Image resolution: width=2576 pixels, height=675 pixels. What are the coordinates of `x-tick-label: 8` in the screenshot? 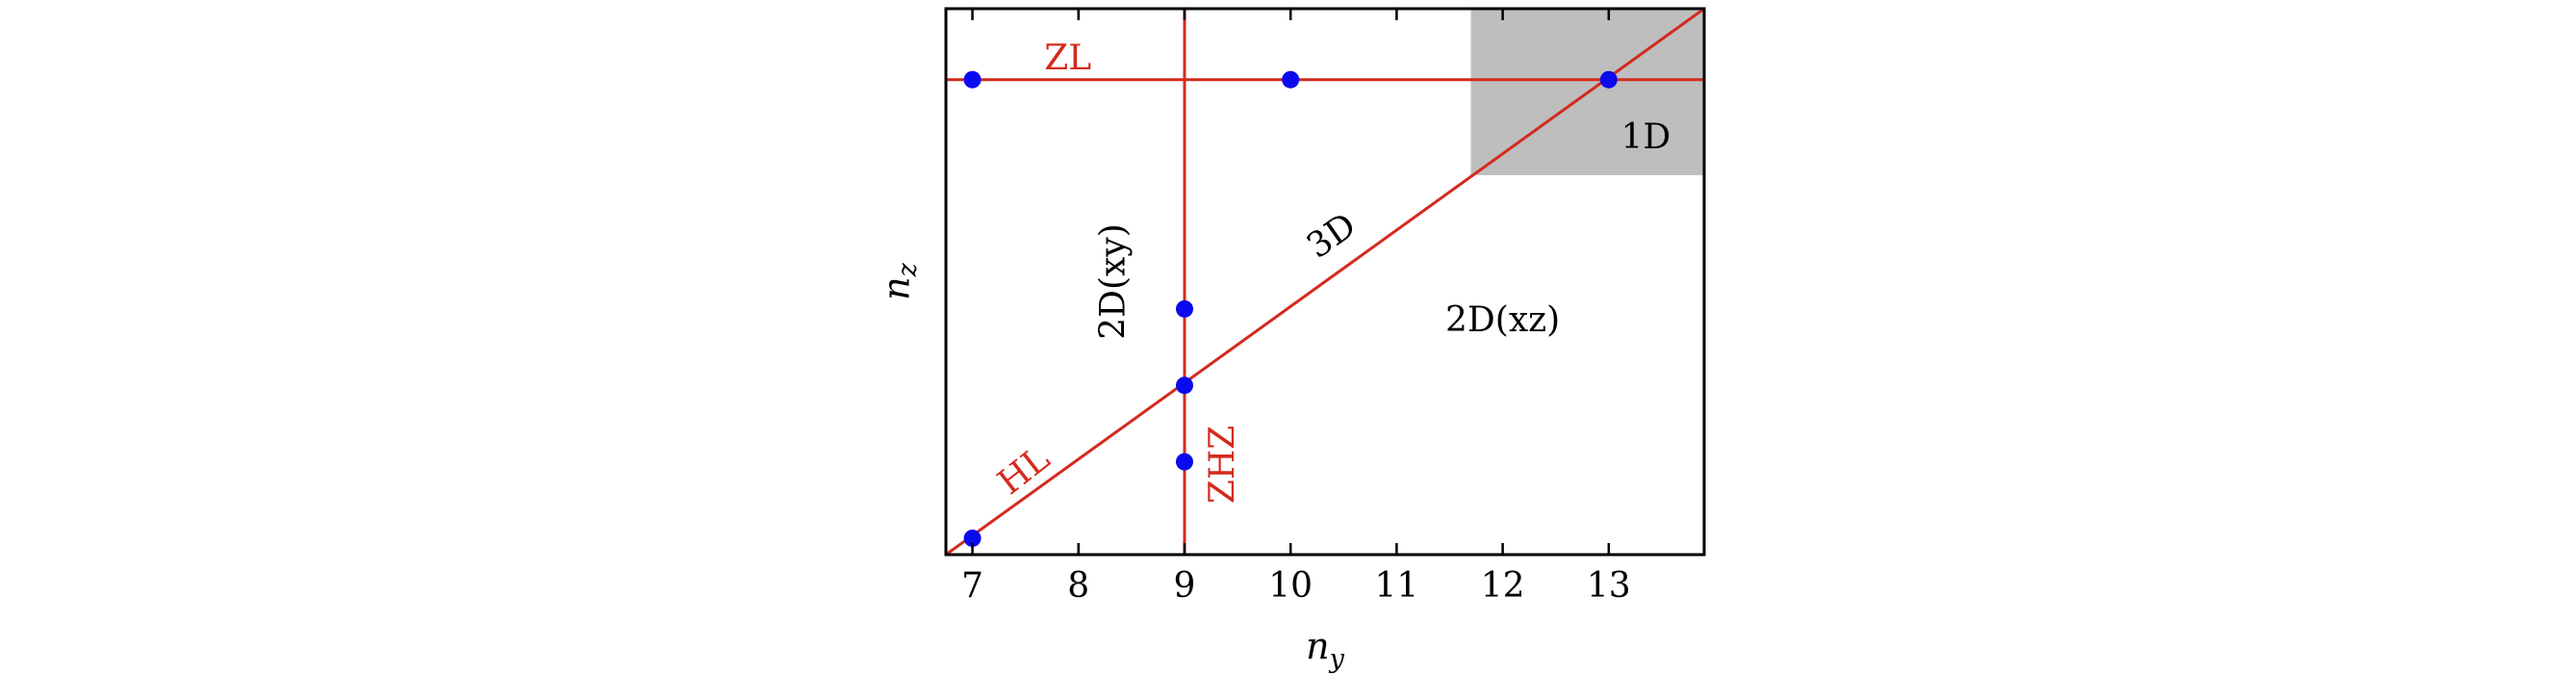 It's located at (1078, 586).